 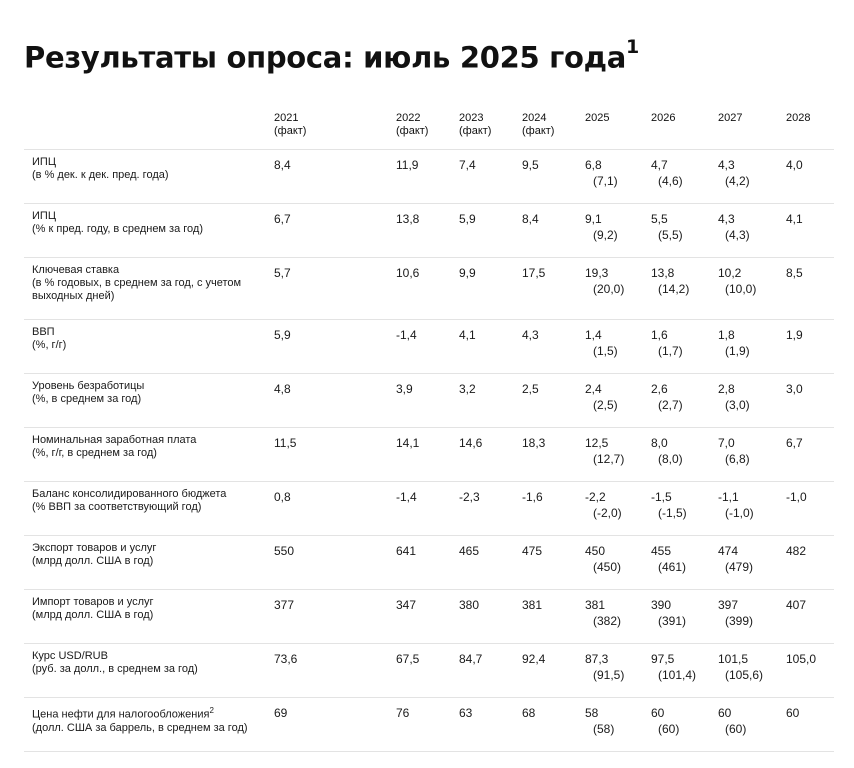 What do you see at coordinates (147, 339) in the screenshot?
I see `row-label: ВВП (%, г/г)` at bounding box center [147, 339].